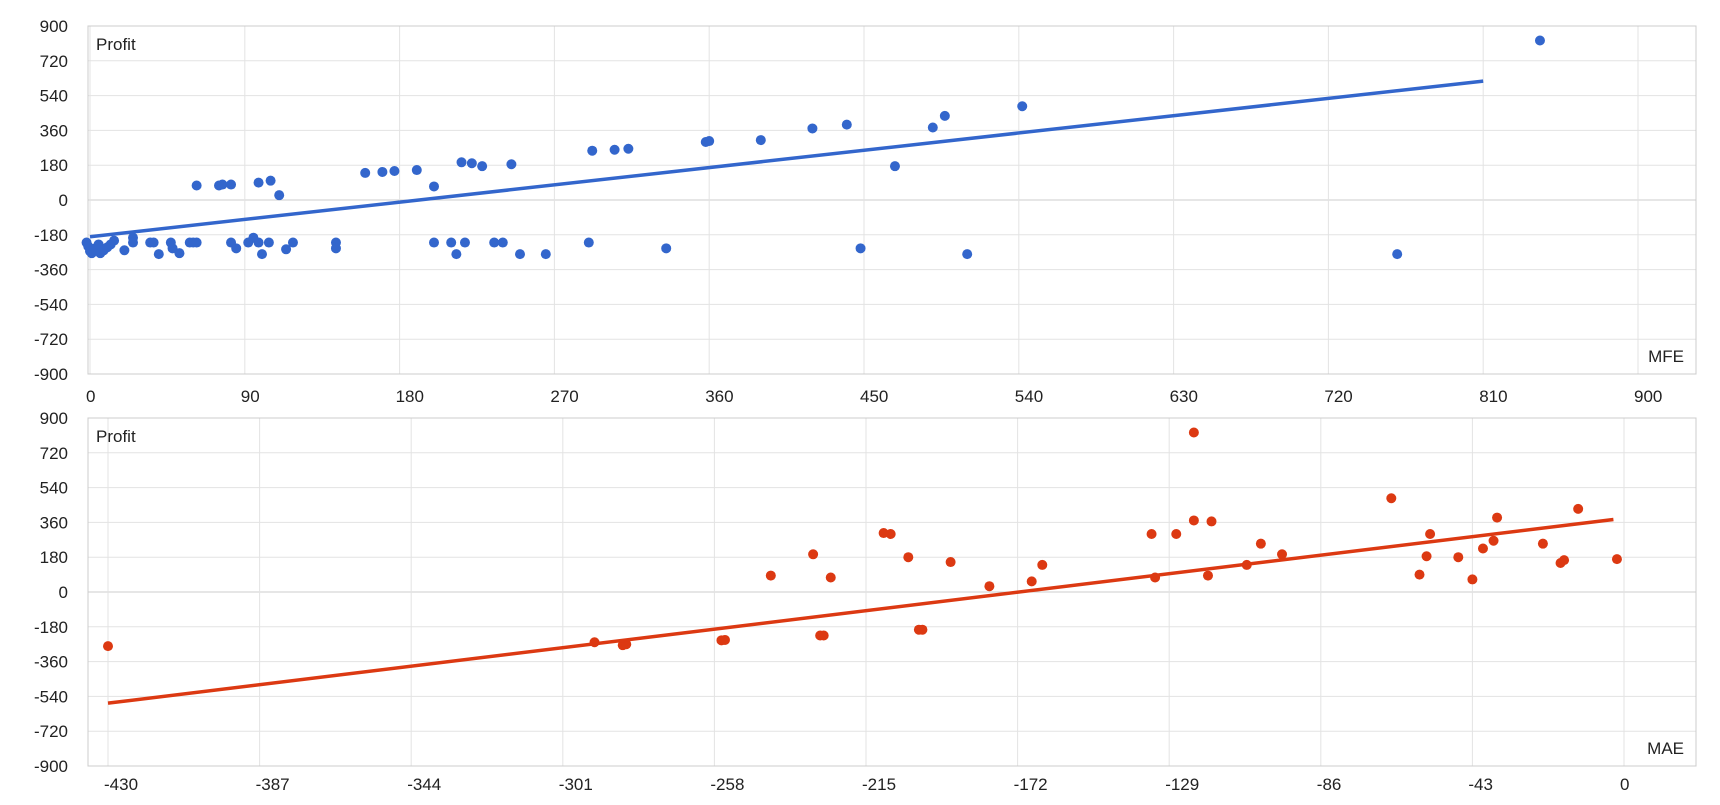 This screenshot has width=1720, height=805. What do you see at coordinates (1029, 396) in the screenshot?
I see `x-tick-label: 540` at bounding box center [1029, 396].